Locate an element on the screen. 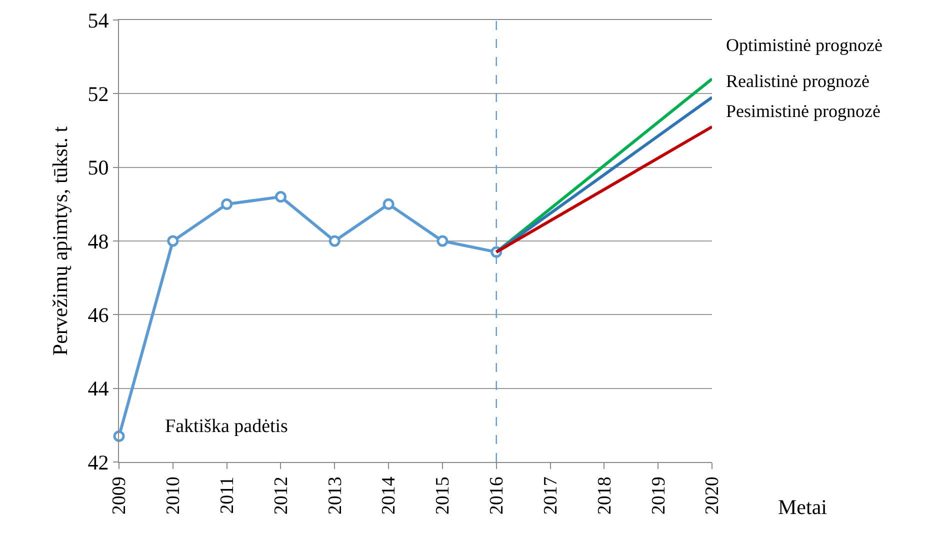 The image size is (935, 534). x-tick-label: 2009 is located at coordinates (119, 495).